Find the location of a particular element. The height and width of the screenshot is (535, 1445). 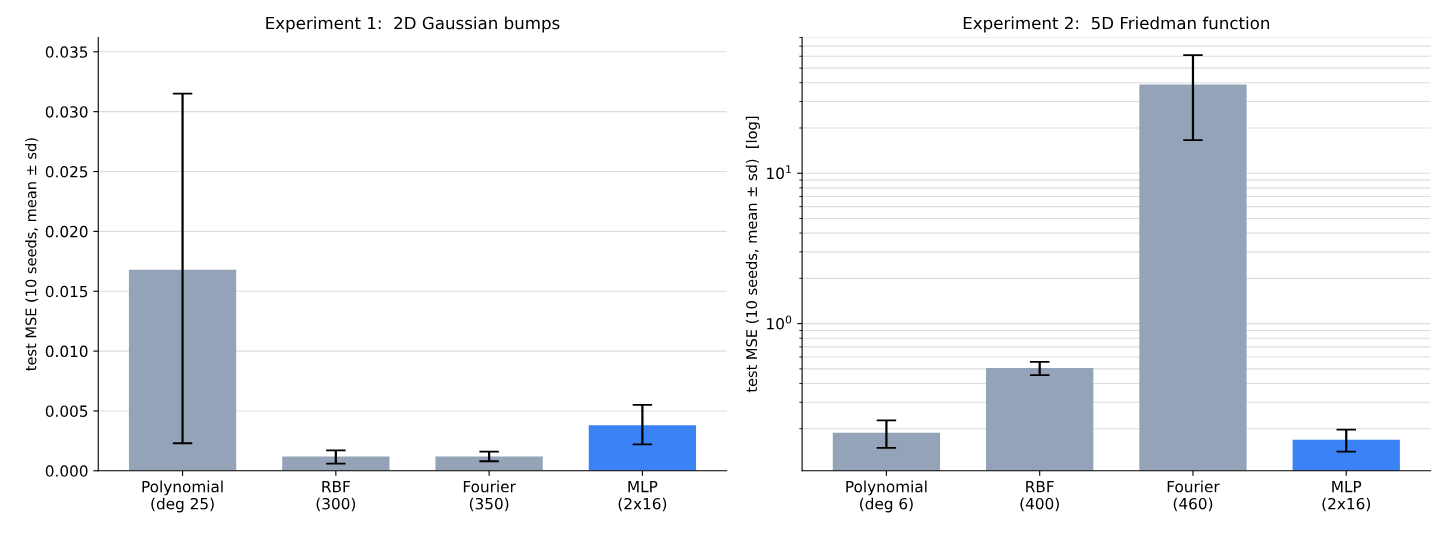

x-tick-label: Polynomial (deg 25) is located at coordinates (182, 496).